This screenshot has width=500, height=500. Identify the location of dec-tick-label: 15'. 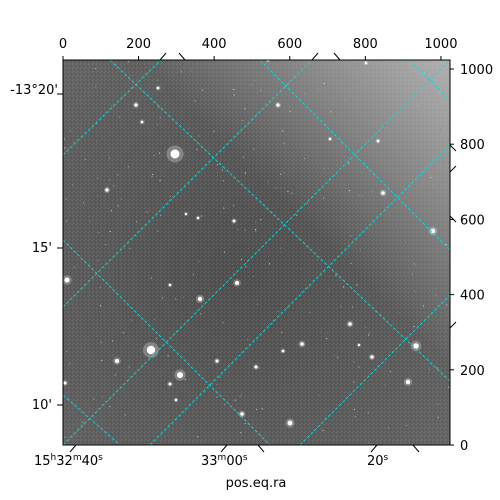
(42, 248).